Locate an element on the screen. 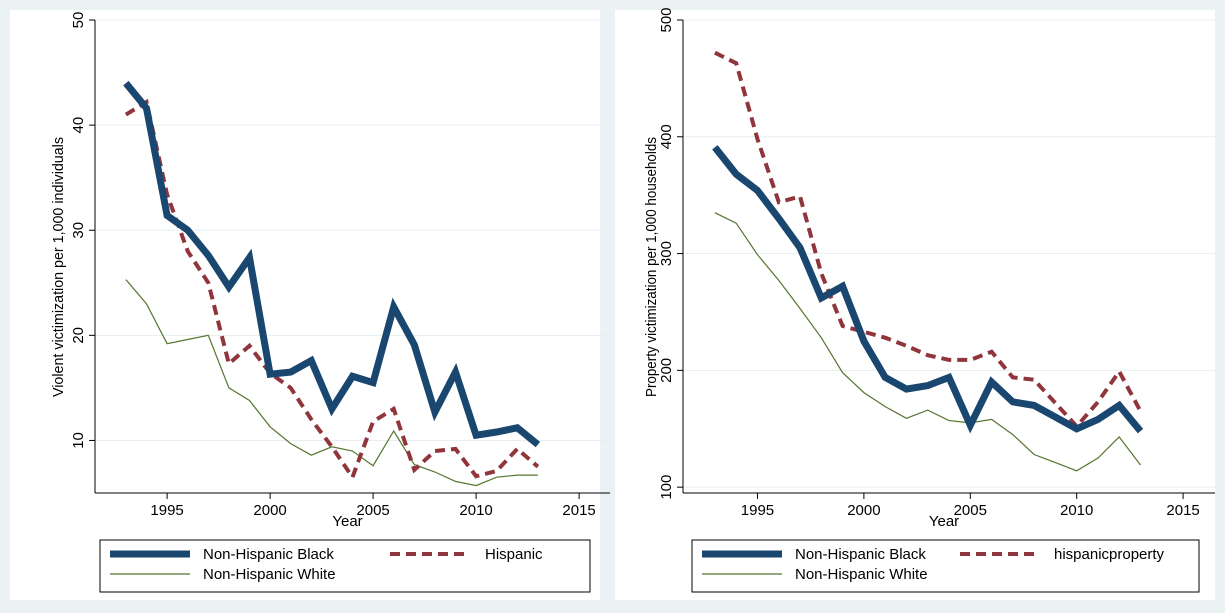 Image resolution: width=1225 pixels, height=613 pixels. y-tick-label: 40 is located at coordinates (78, 125).